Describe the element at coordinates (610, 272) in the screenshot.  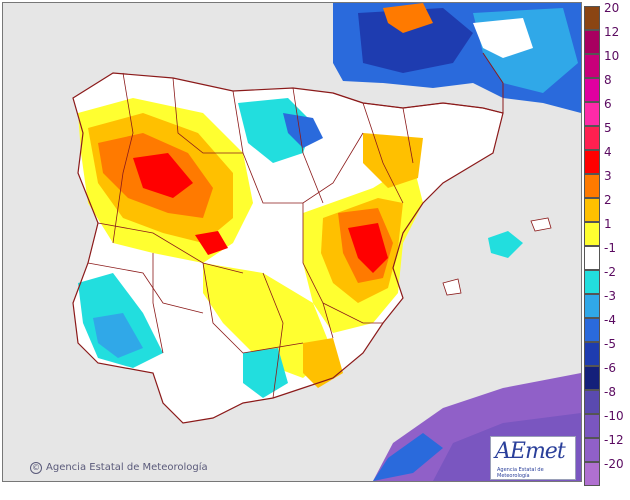
I see `legend-label: -2` at that location.